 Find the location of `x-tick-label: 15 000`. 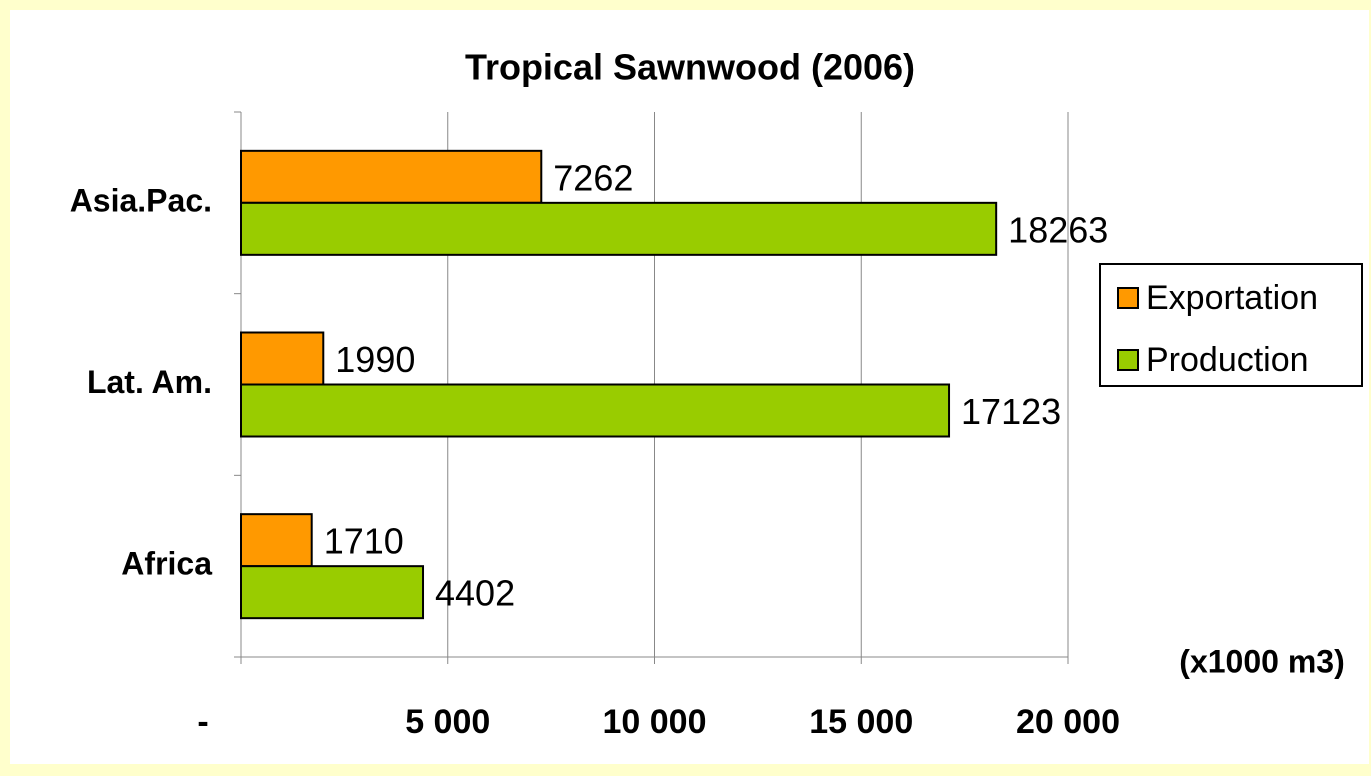

x-tick-label: 15 000 is located at coordinates (861, 722).